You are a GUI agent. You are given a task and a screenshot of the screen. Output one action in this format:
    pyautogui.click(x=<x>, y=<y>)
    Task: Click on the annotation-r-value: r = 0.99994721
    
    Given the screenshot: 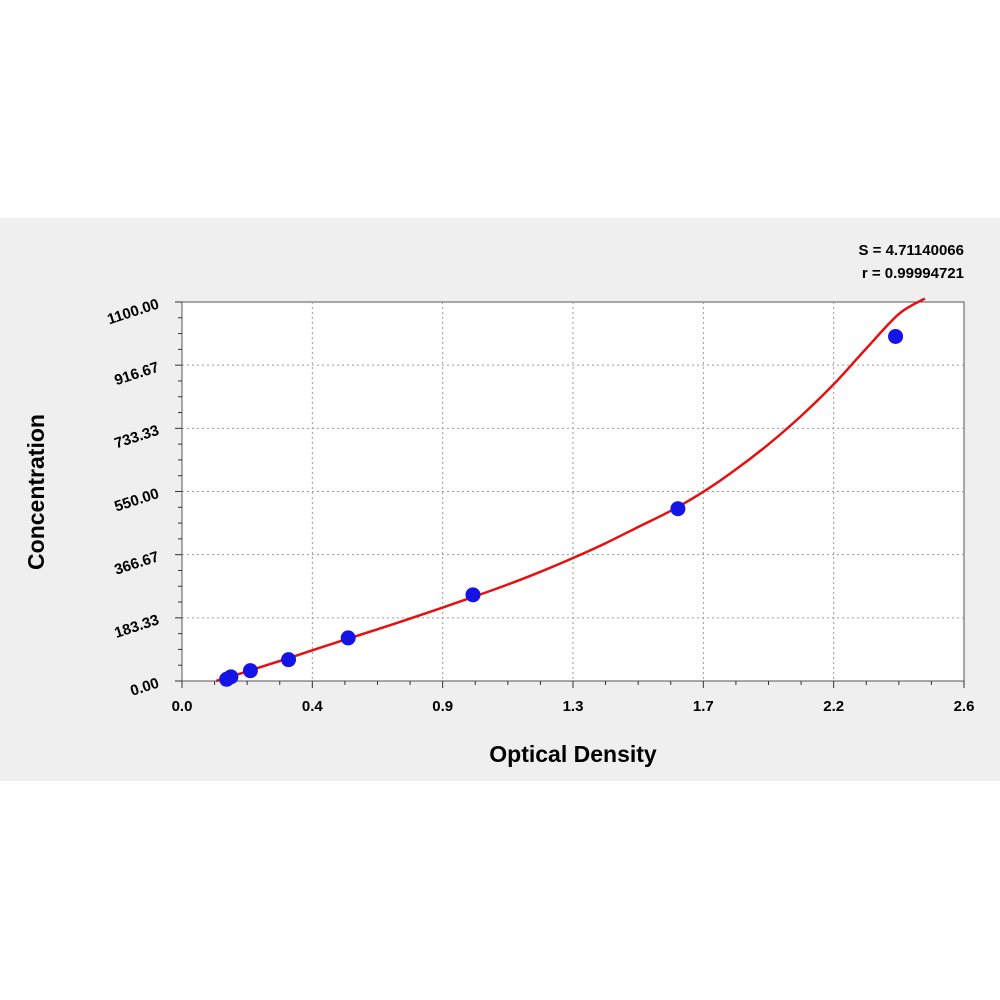 What is the action you would take?
    pyautogui.click(x=913, y=273)
    